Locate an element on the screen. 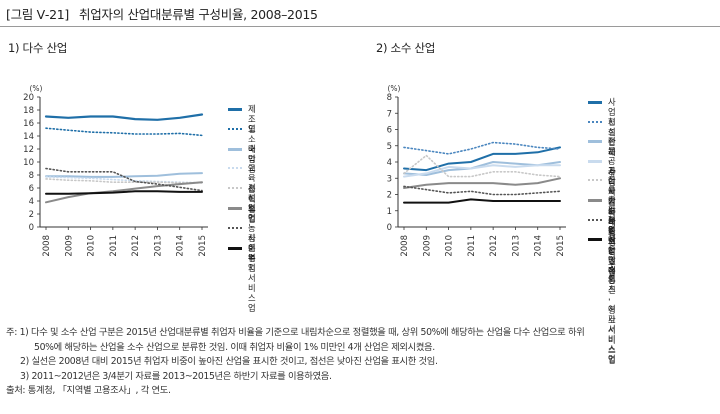  left-legend-label: 보건 · 사회복지서비스업 is located at coordinates (253, 258).